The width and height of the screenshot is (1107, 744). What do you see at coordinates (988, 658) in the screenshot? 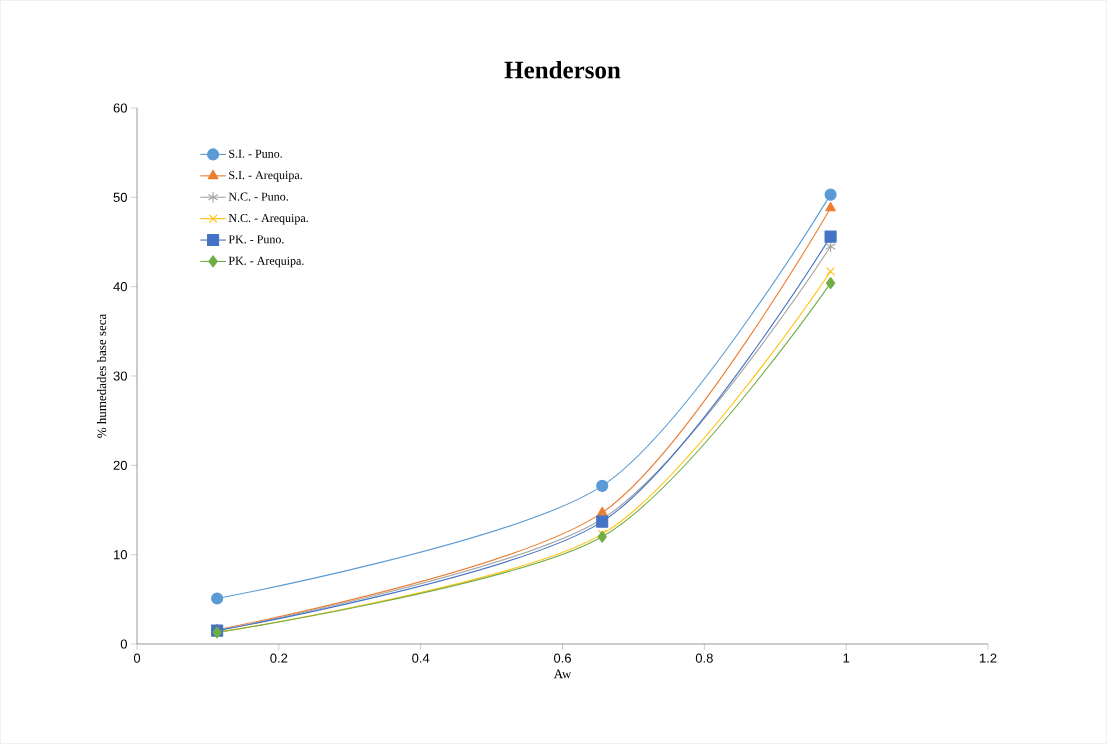
I see `x-tick-label: 1.2` at bounding box center [988, 658].